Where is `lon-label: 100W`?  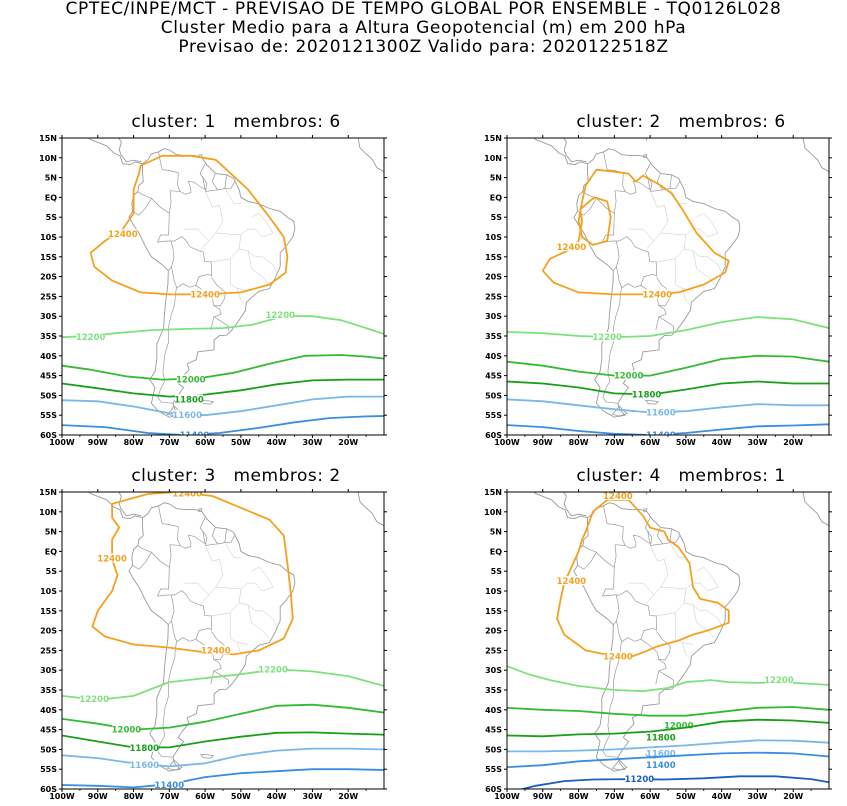 lon-label: 100W is located at coordinates (507, 796).